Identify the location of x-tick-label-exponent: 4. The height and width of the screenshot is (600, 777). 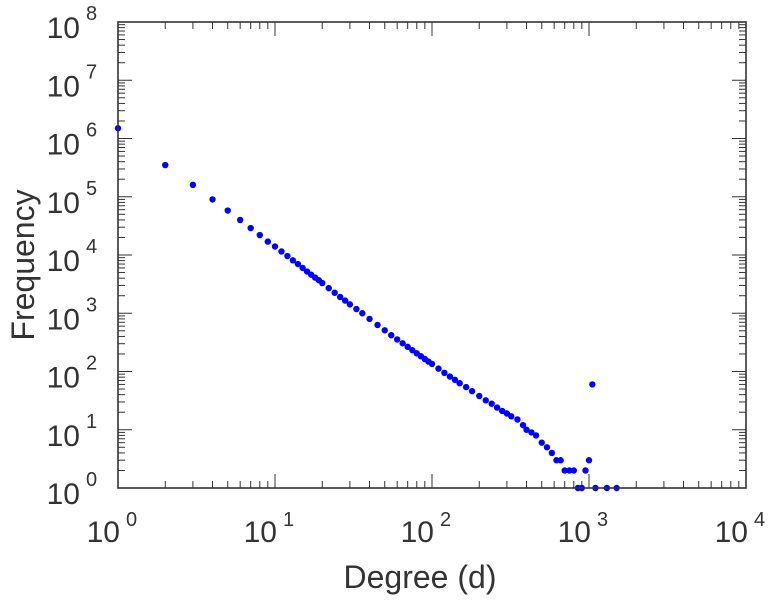
(759, 520).